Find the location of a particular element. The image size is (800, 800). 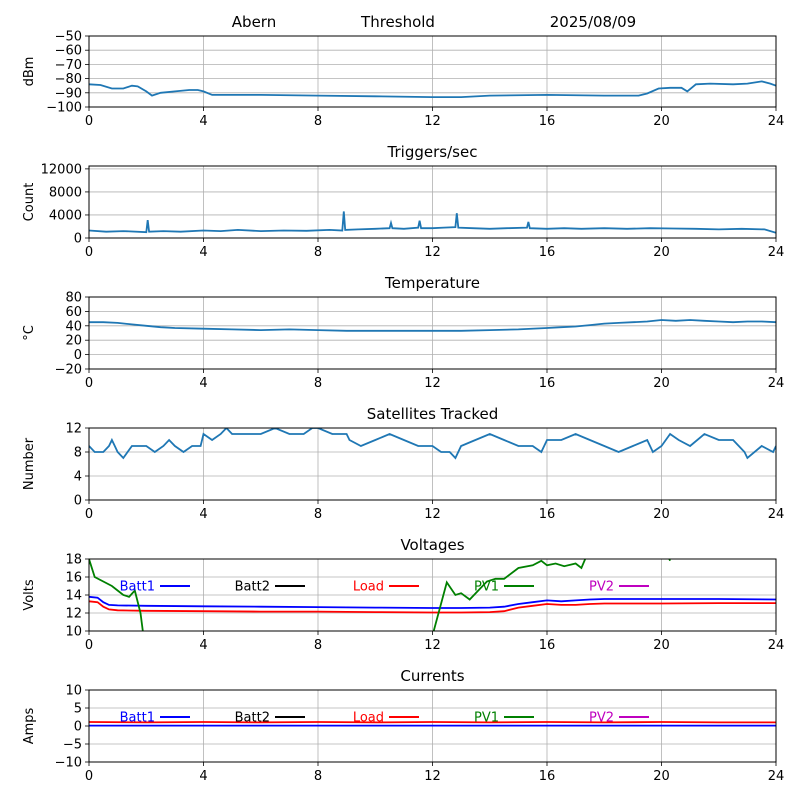

header-label: Threshold is located at coordinates (397, 22).